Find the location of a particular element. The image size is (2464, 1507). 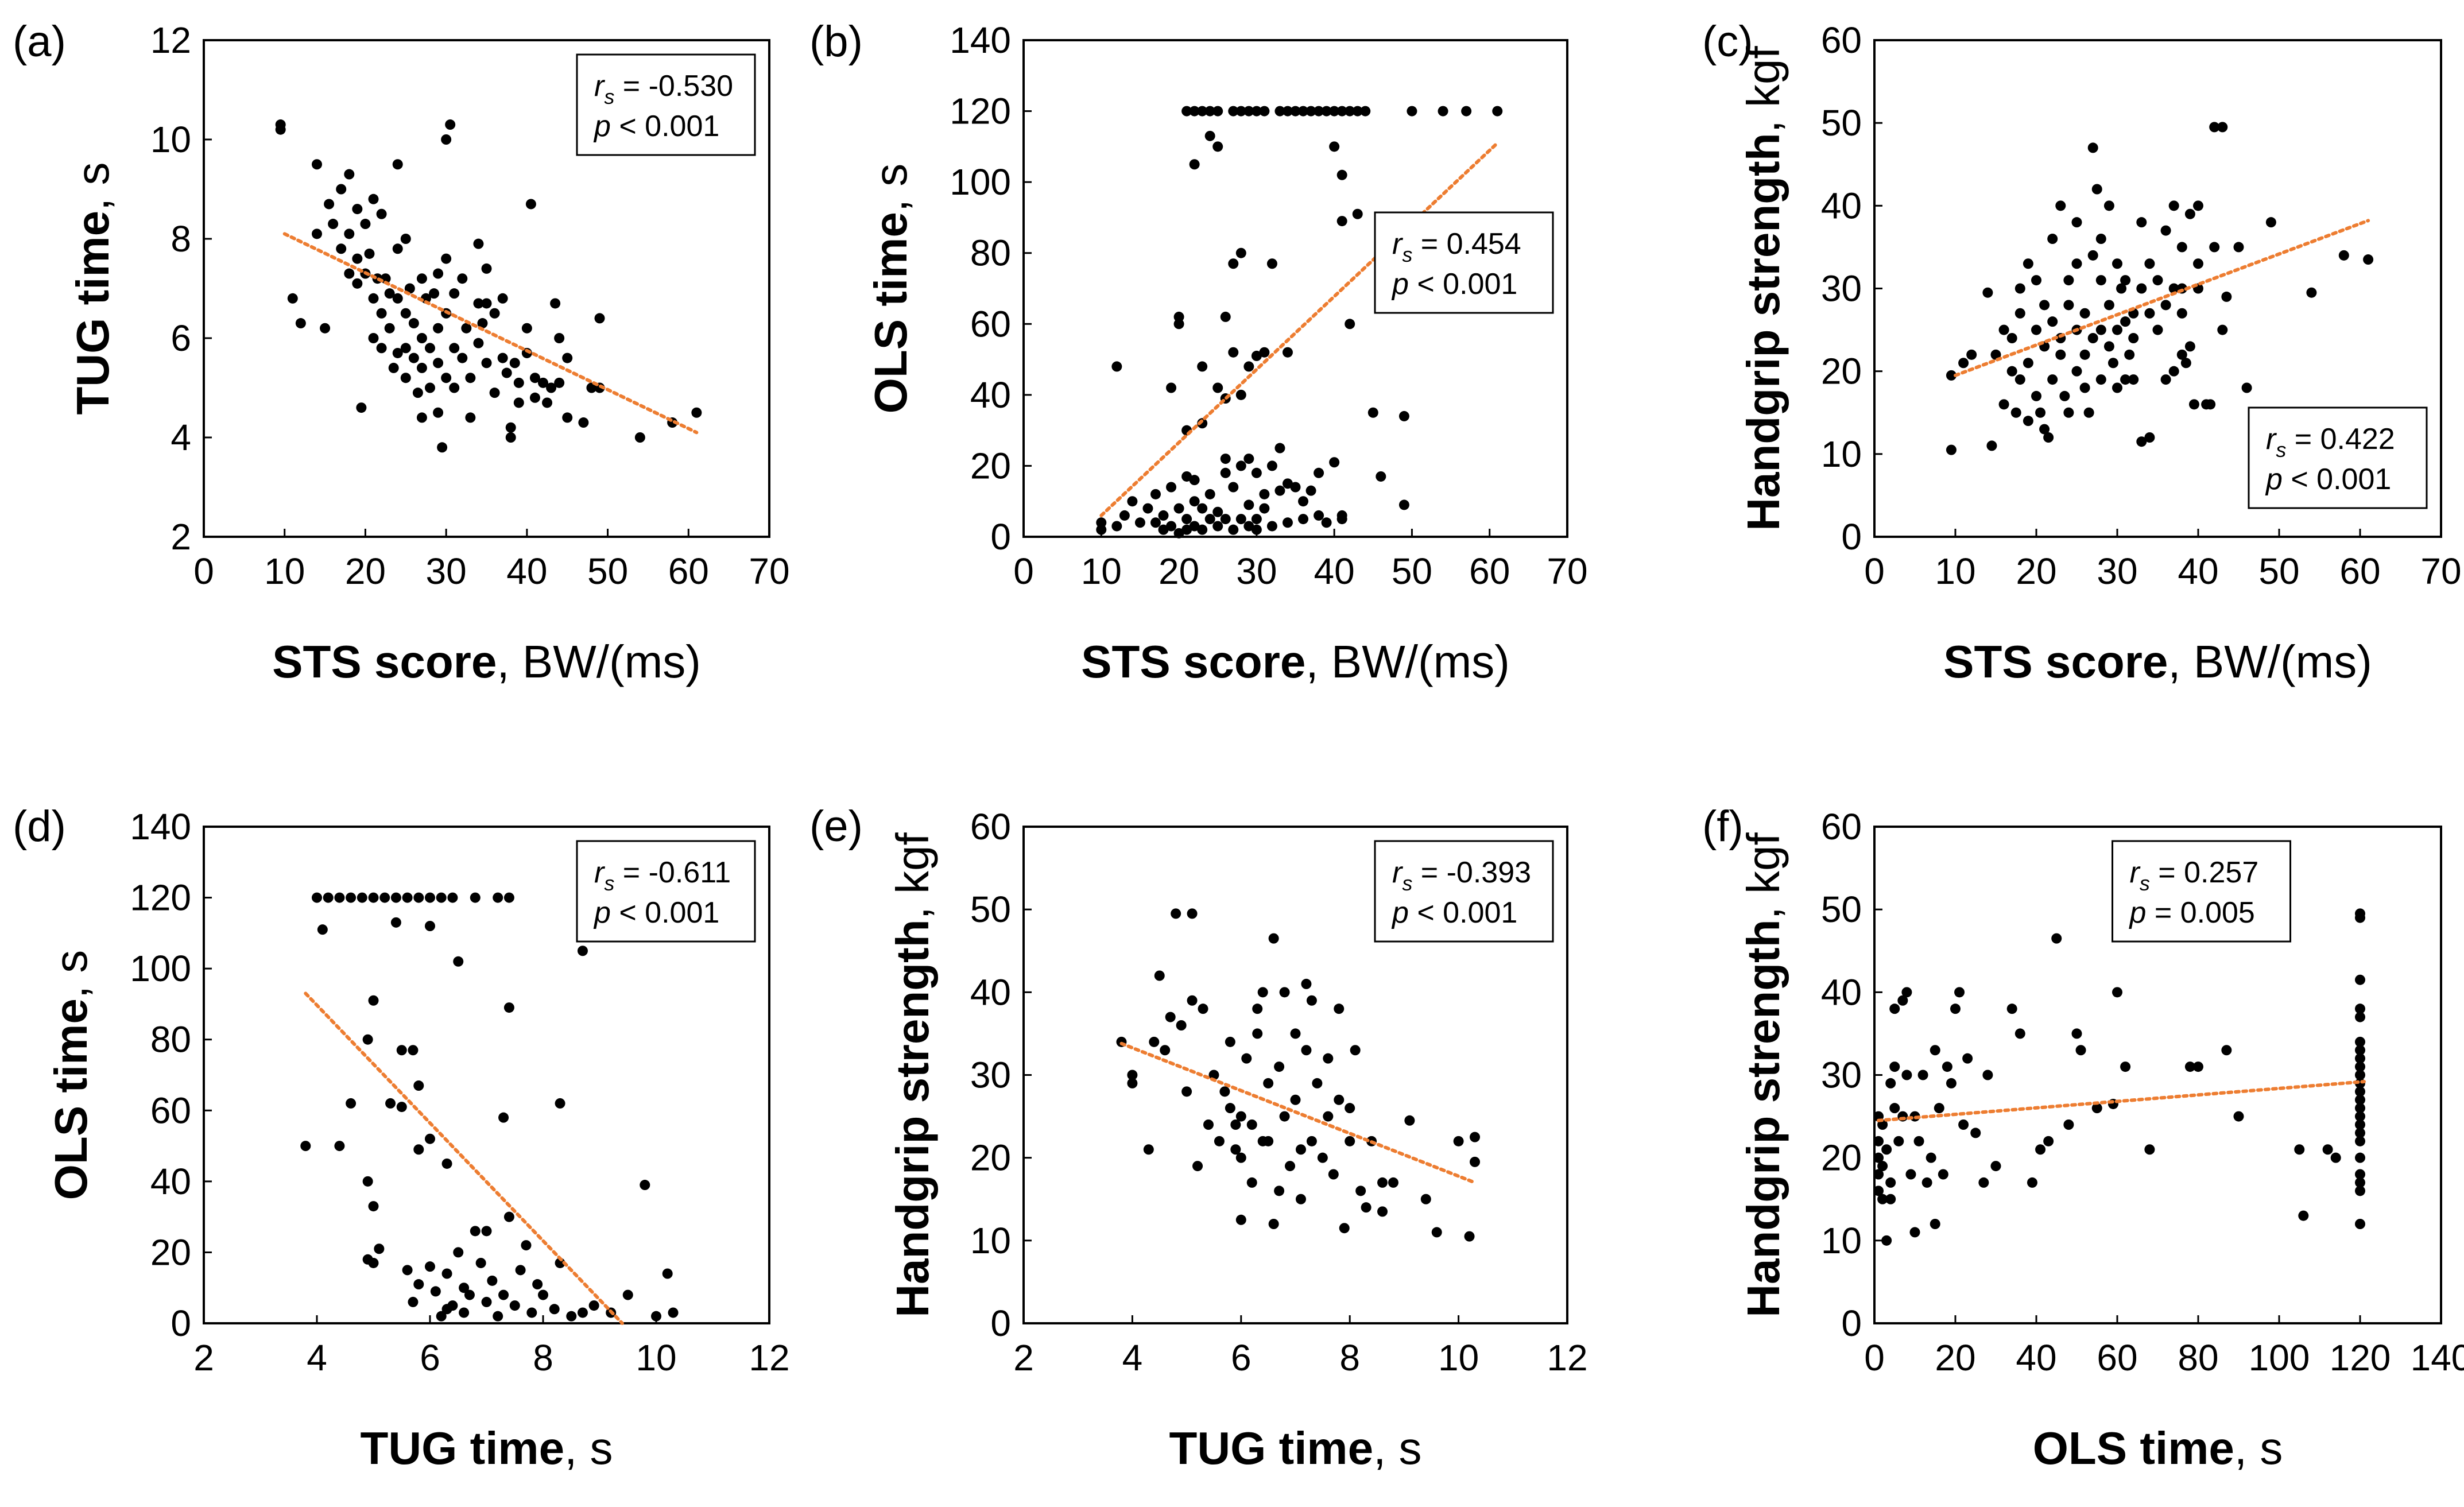

x-tick-label: 70 is located at coordinates (1567, 571).